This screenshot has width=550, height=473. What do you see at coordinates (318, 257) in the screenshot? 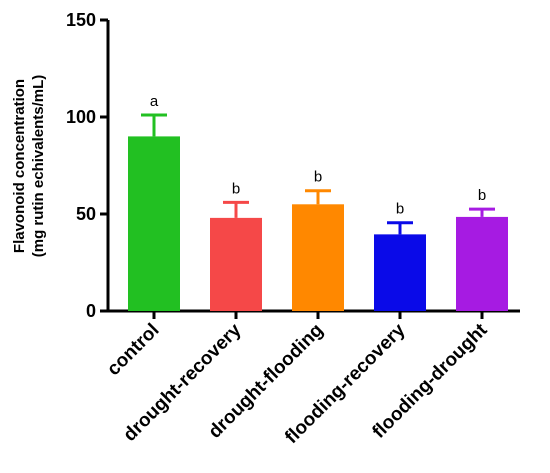
I see `bar-drought-flooding` at bounding box center [318, 257].